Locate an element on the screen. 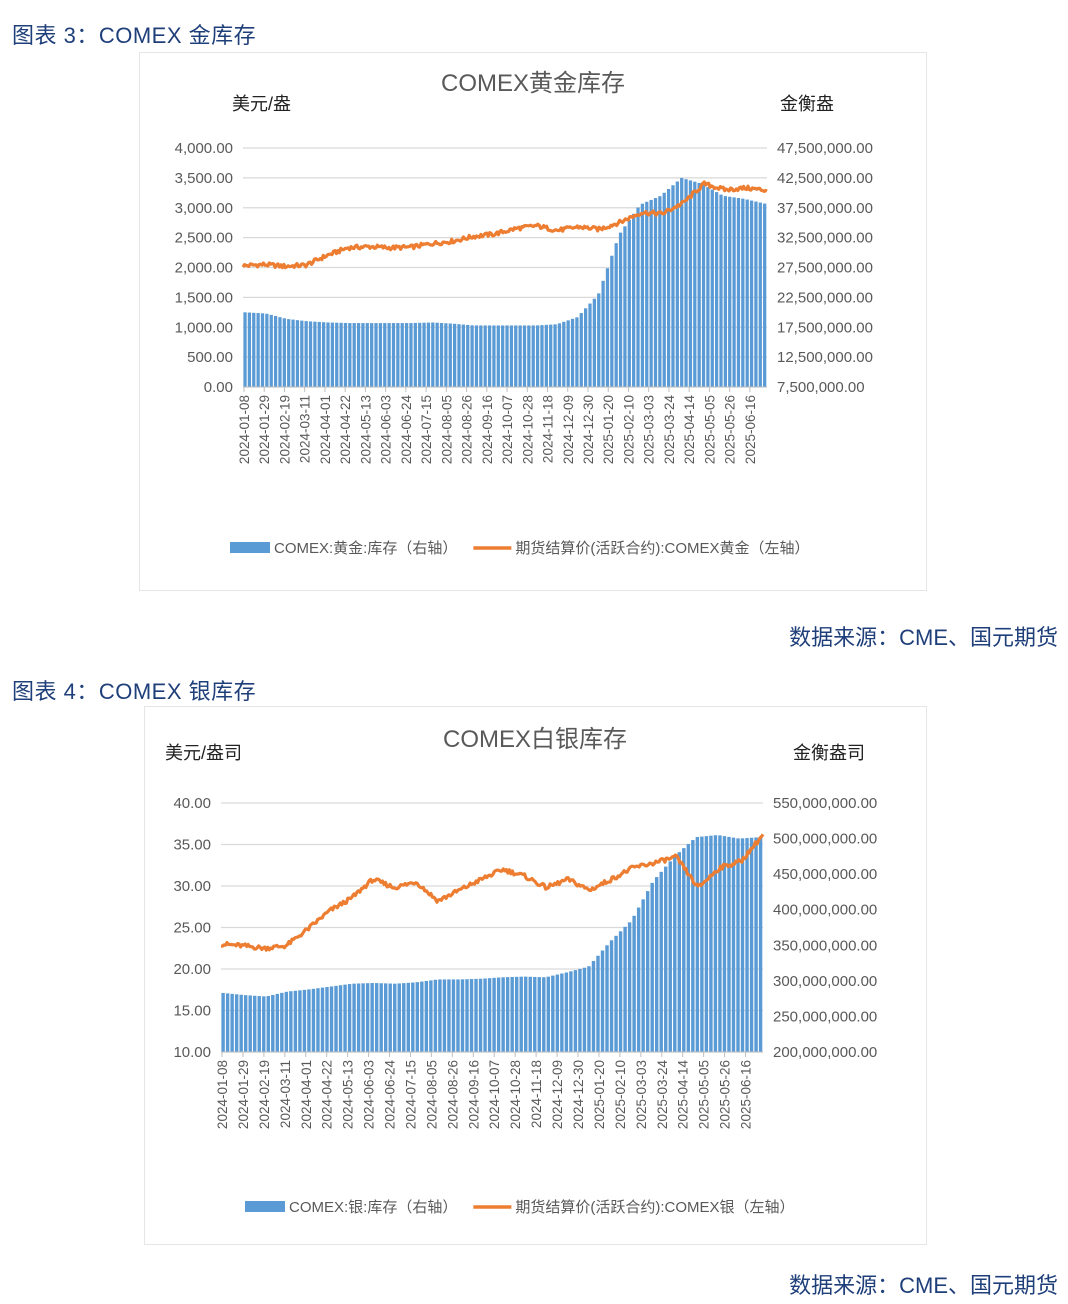 This screenshot has width=1068, height=1304. left-tick: 3,500.00 is located at coordinates (204, 178).